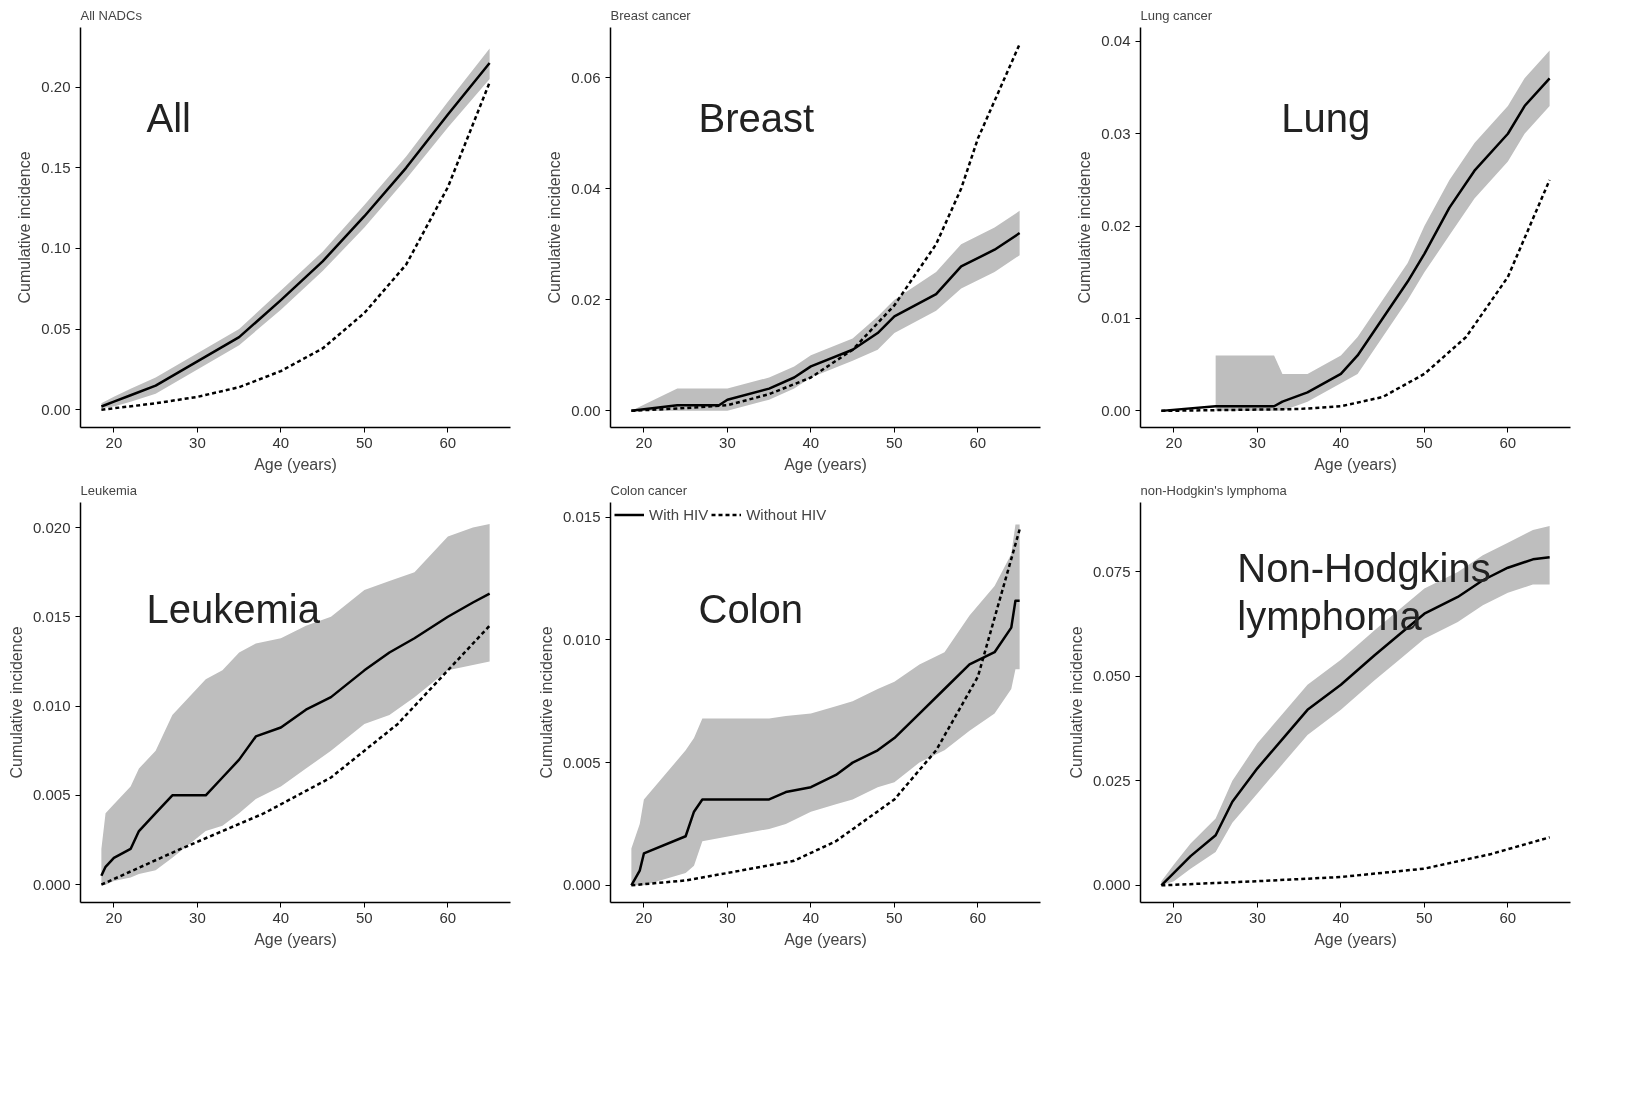  Describe the element at coordinates (786, 514) in the screenshot. I see `legend-label: Without HIV` at that location.